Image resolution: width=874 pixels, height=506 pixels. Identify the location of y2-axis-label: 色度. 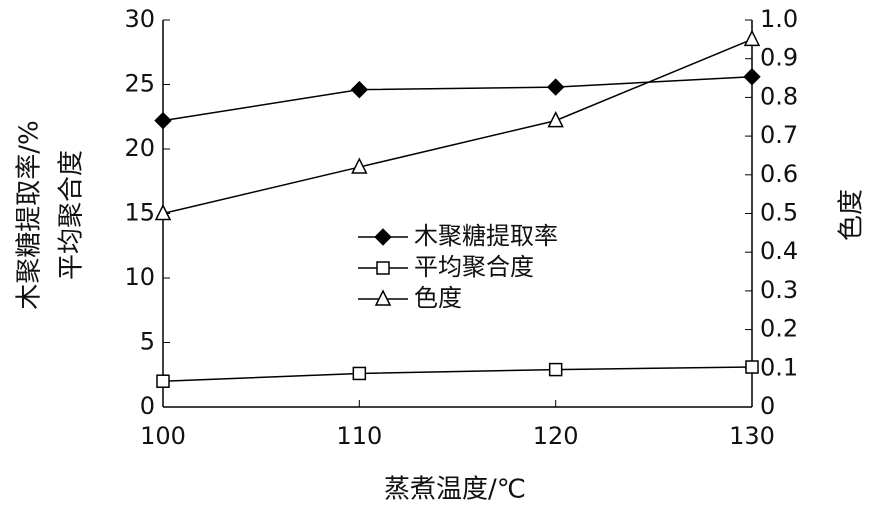
(852, 215).